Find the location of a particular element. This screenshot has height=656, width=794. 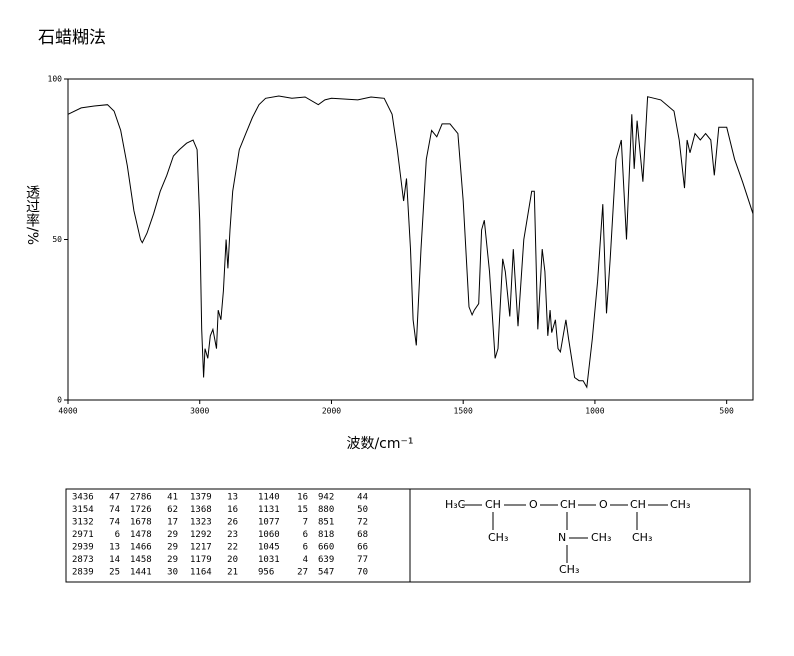

chart-title: 石蜡糊法 is located at coordinates (72, 38).